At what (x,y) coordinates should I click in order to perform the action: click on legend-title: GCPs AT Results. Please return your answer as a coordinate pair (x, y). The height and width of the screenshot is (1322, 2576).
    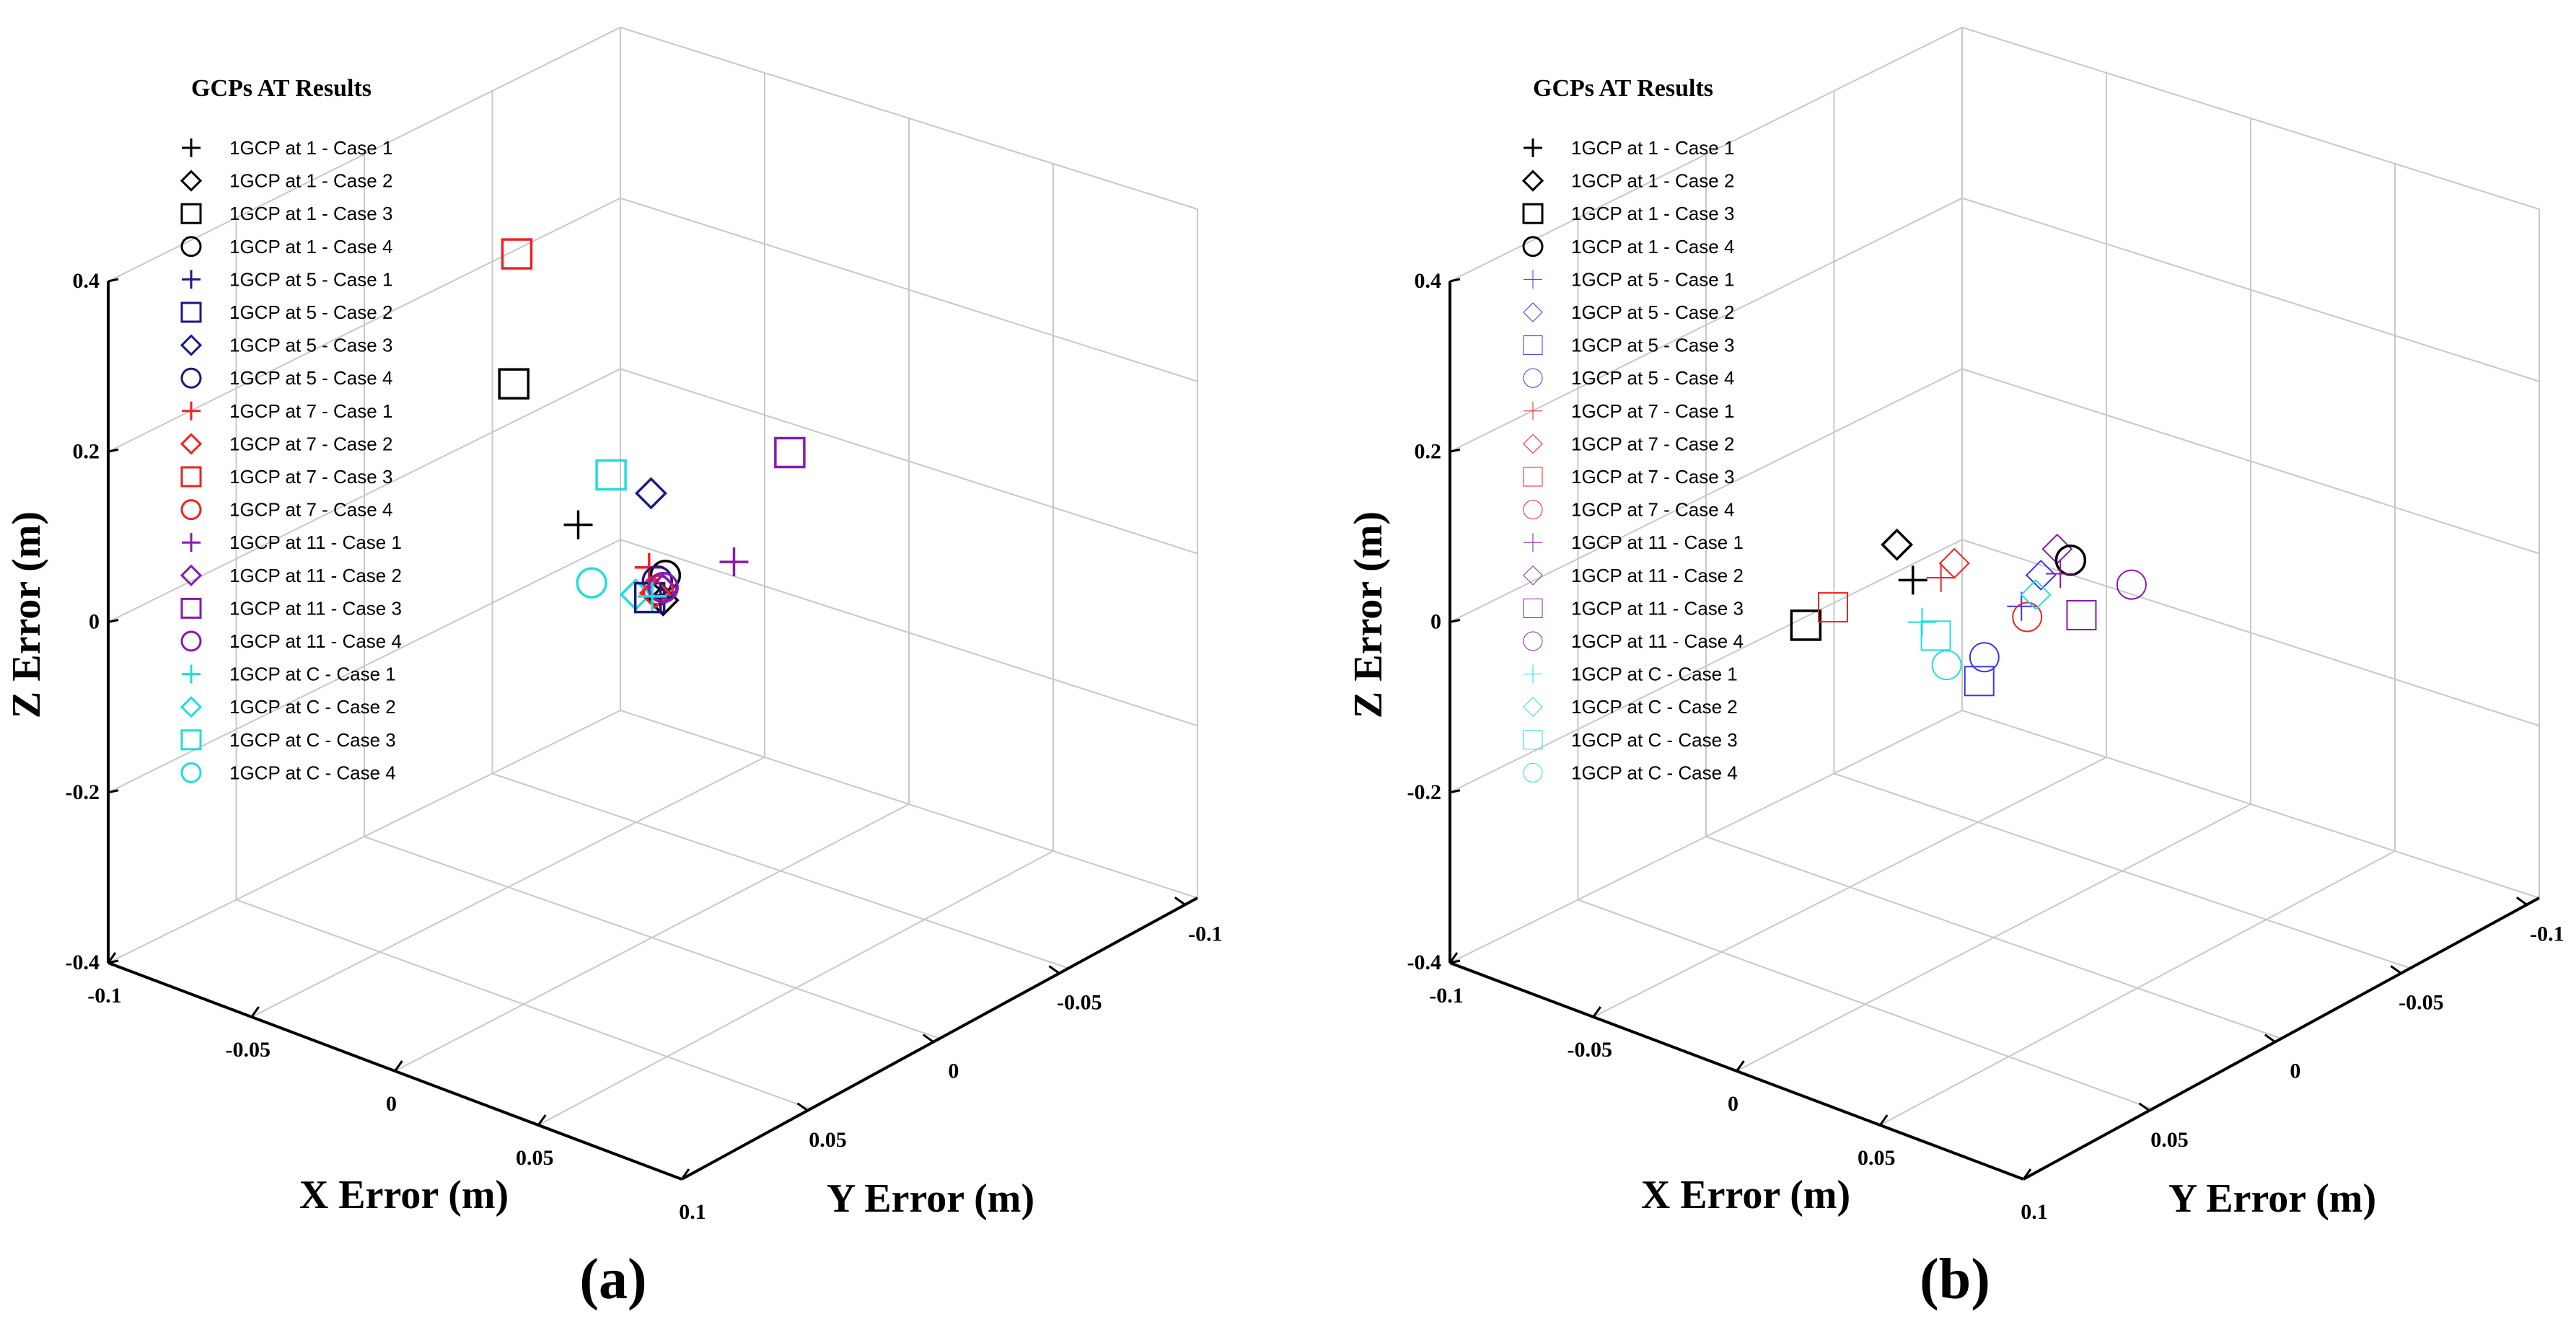
    Looking at the image, I should click on (281, 89).